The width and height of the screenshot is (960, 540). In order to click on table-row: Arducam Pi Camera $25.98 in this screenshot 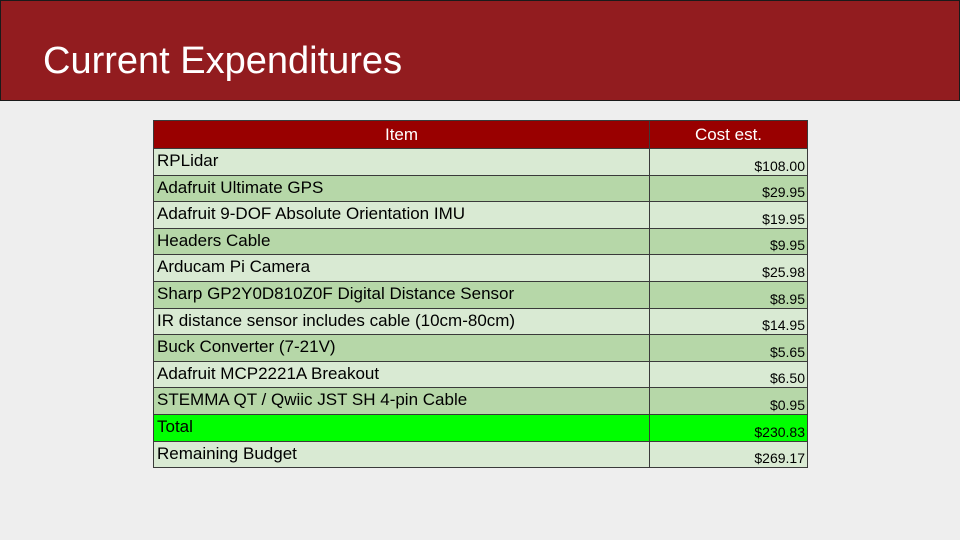, I will do `click(480, 268)`.